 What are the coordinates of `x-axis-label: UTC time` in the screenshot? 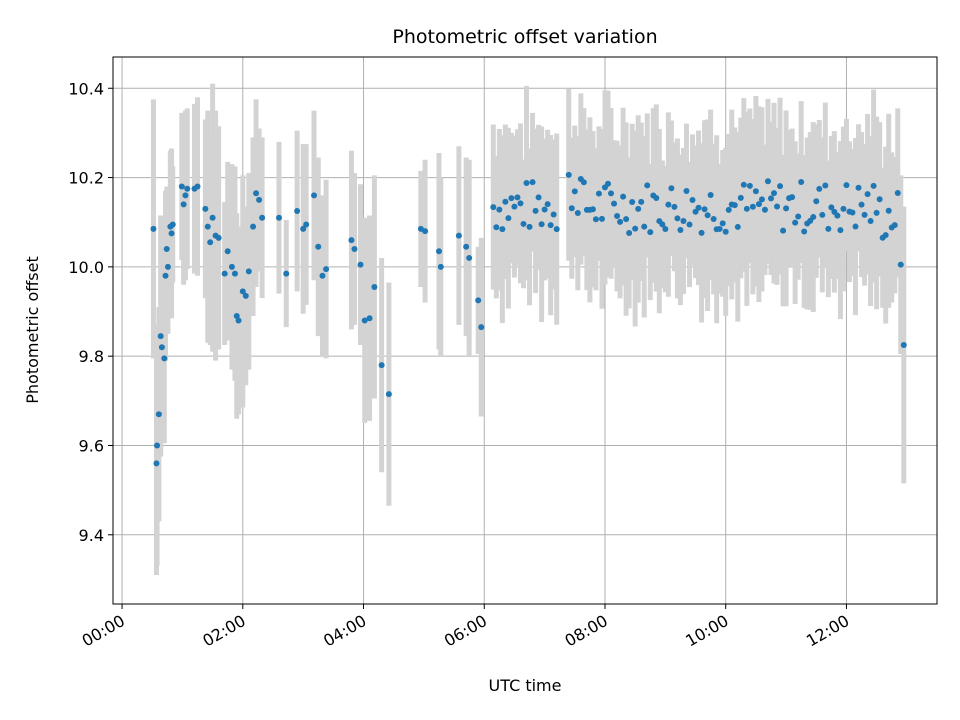 It's located at (525, 685).